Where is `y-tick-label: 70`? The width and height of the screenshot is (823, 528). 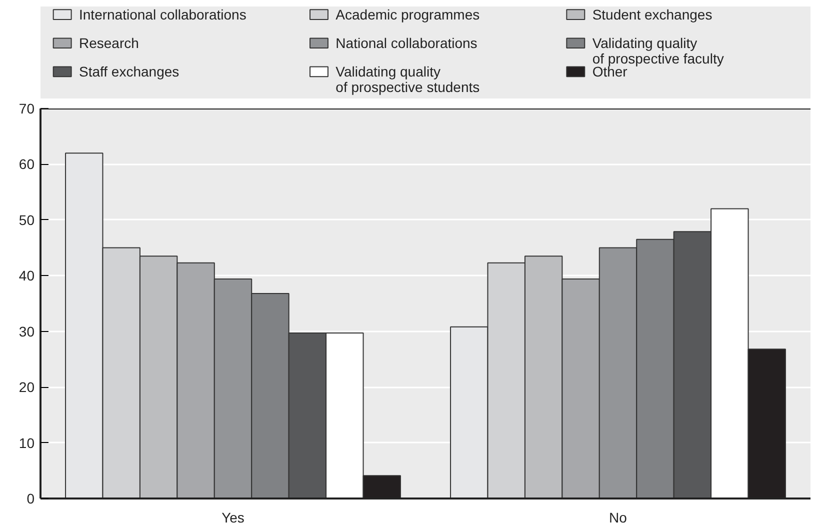
y-tick-label: 70 is located at coordinates (26, 108).